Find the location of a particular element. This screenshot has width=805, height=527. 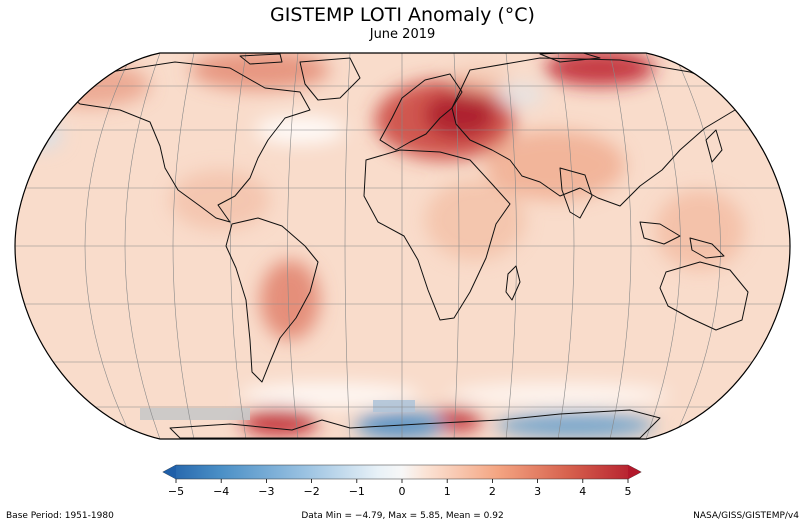

colorbar-low-extend is located at coordinates (169, 472).